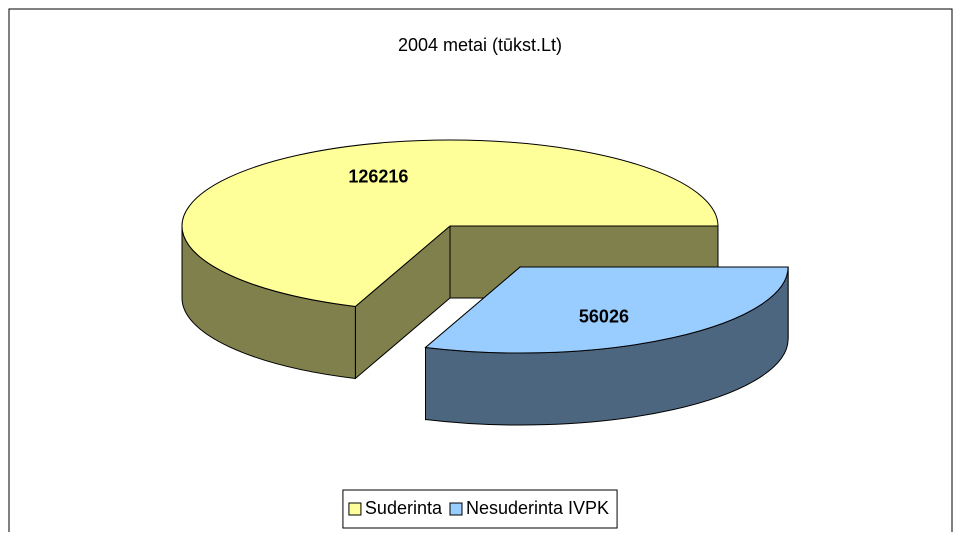 The height and width of the screenshot is (537, 964). I want to click on legend-box, so click(480, 509).